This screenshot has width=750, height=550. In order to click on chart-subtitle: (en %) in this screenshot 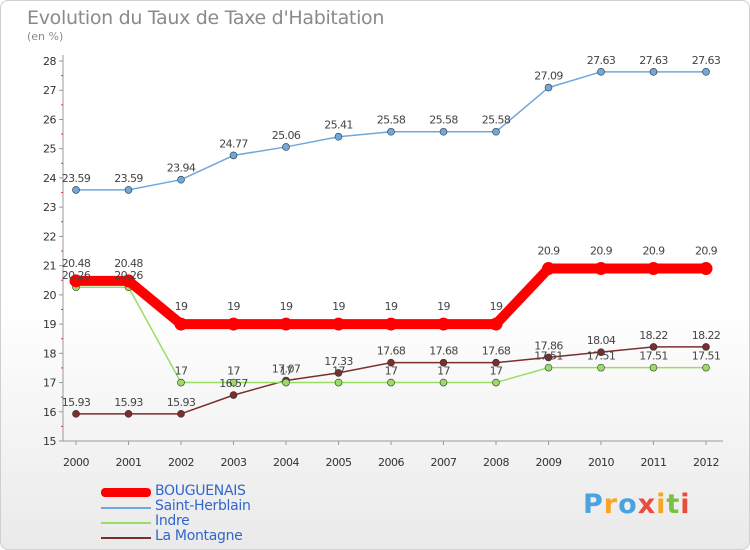, I will do `click(45, 36)`.